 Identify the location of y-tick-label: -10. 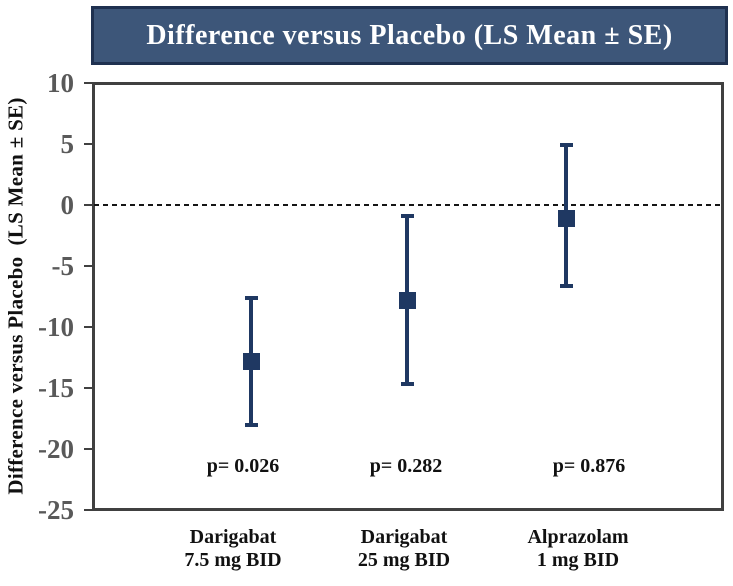
(56, 327).